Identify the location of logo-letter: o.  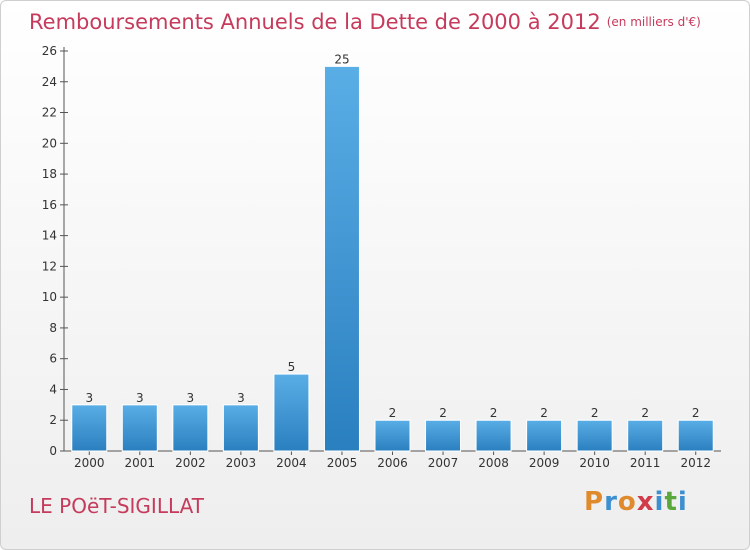
(627, 502).